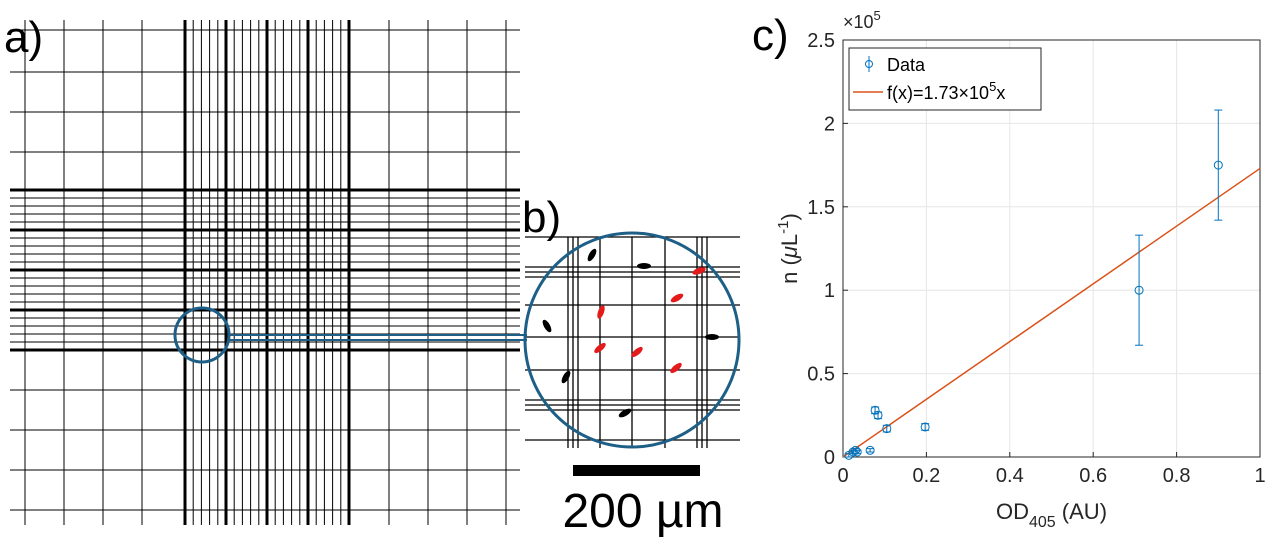 Image resolution: width=1285 pixels, height=544 pixels. Describe the element at coordinates (858, 22) in the screenshot. I see `multiplier-base: ×10` at that location.